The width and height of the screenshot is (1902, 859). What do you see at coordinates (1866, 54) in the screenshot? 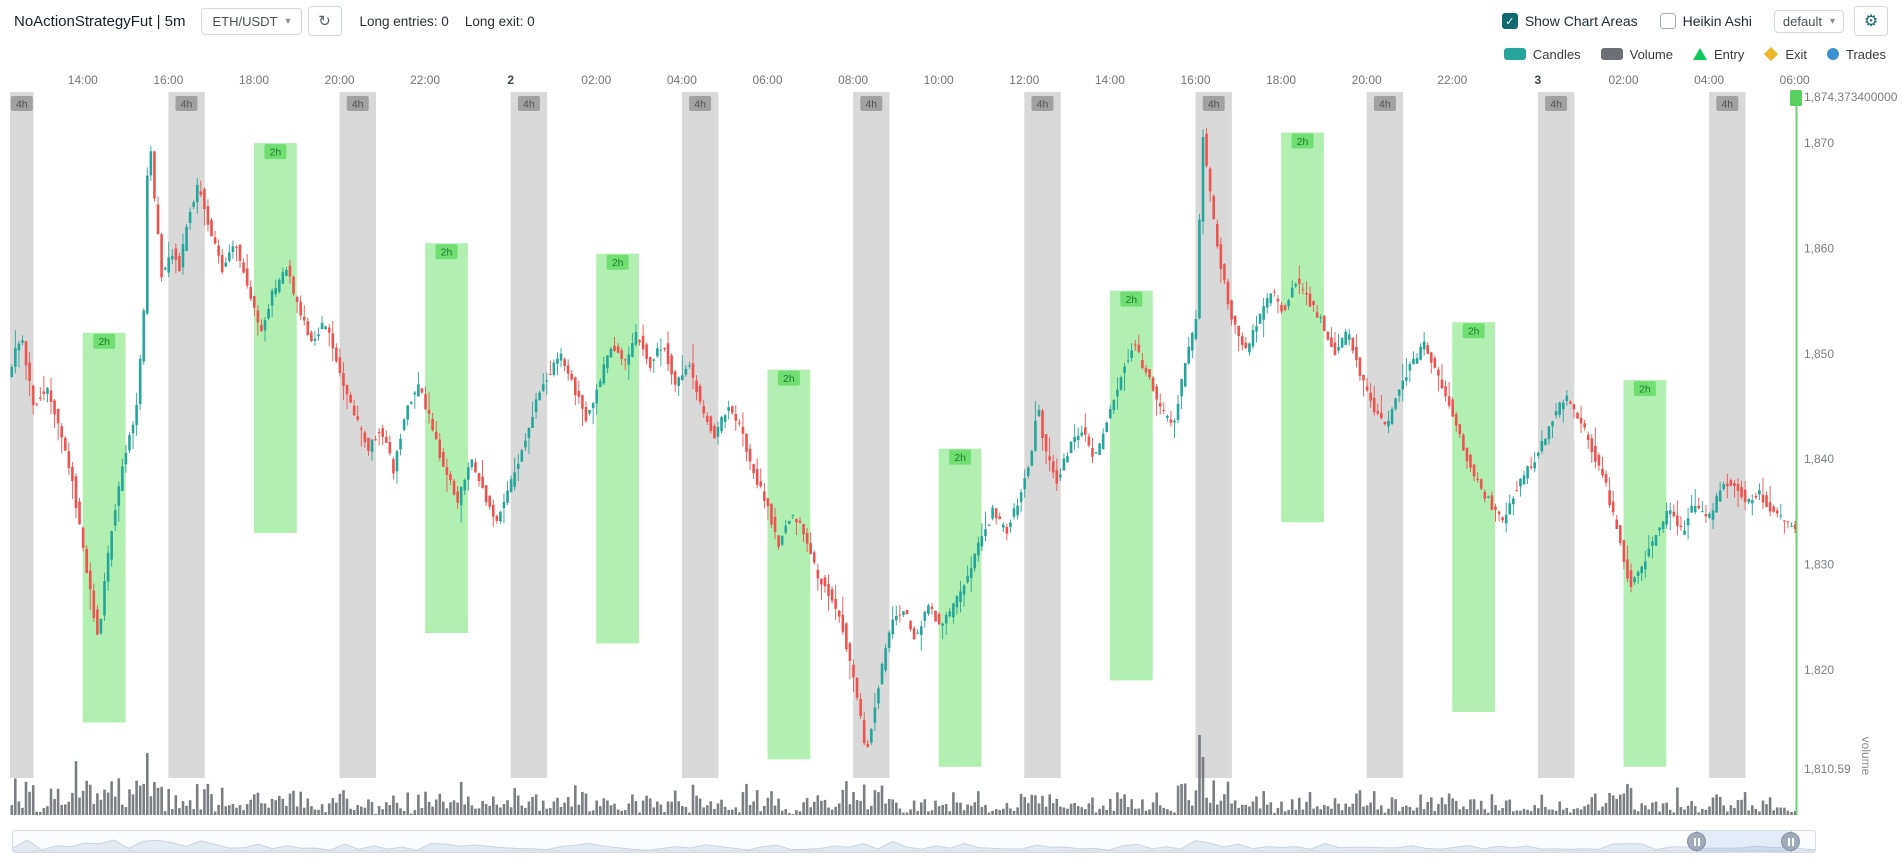
I see `legend-label: Trades` at bounding box center [1866, 54].